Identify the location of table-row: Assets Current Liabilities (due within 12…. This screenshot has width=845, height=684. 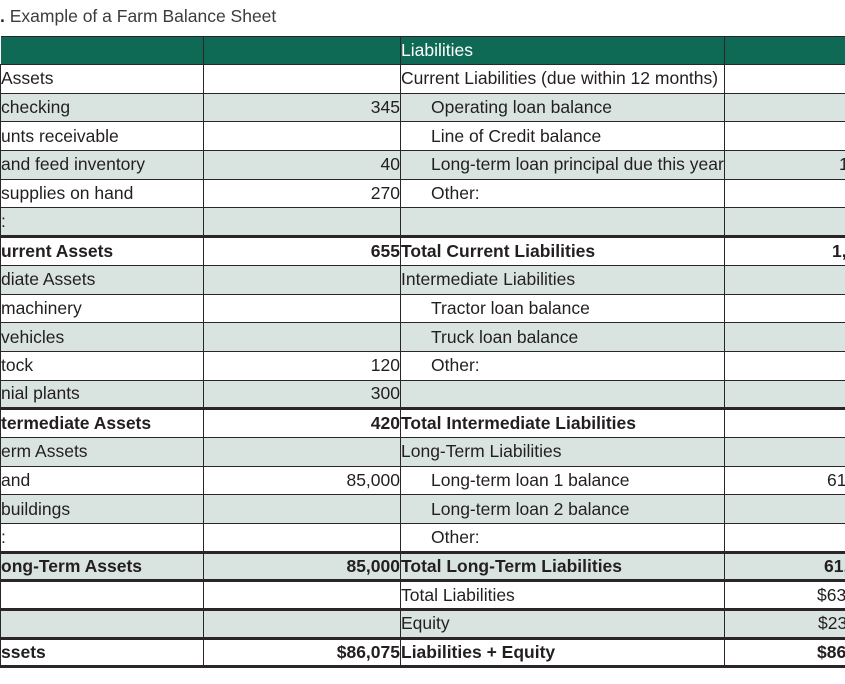
(422, 79).